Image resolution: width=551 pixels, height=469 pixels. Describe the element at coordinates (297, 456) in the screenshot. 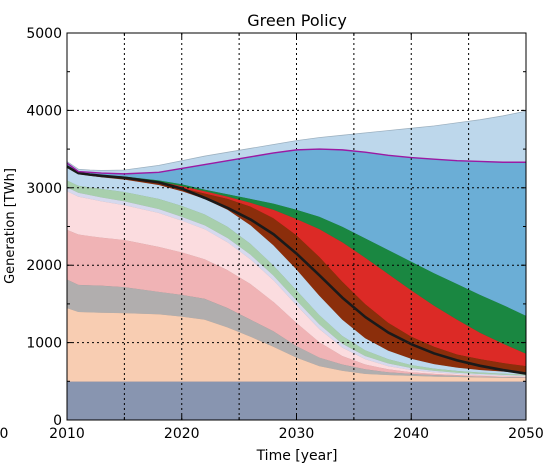

I see `x-axis-label: Time [year]` at that location.